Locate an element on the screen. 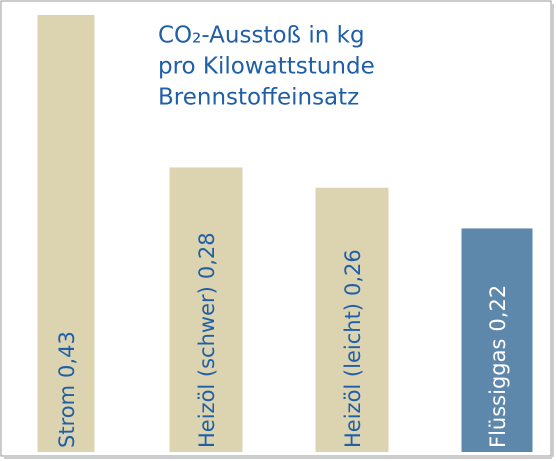 This screenshot has width=556, height=461. bar-label: Heizöl (leicht) 0,26 is located at coordinates (353, 348).